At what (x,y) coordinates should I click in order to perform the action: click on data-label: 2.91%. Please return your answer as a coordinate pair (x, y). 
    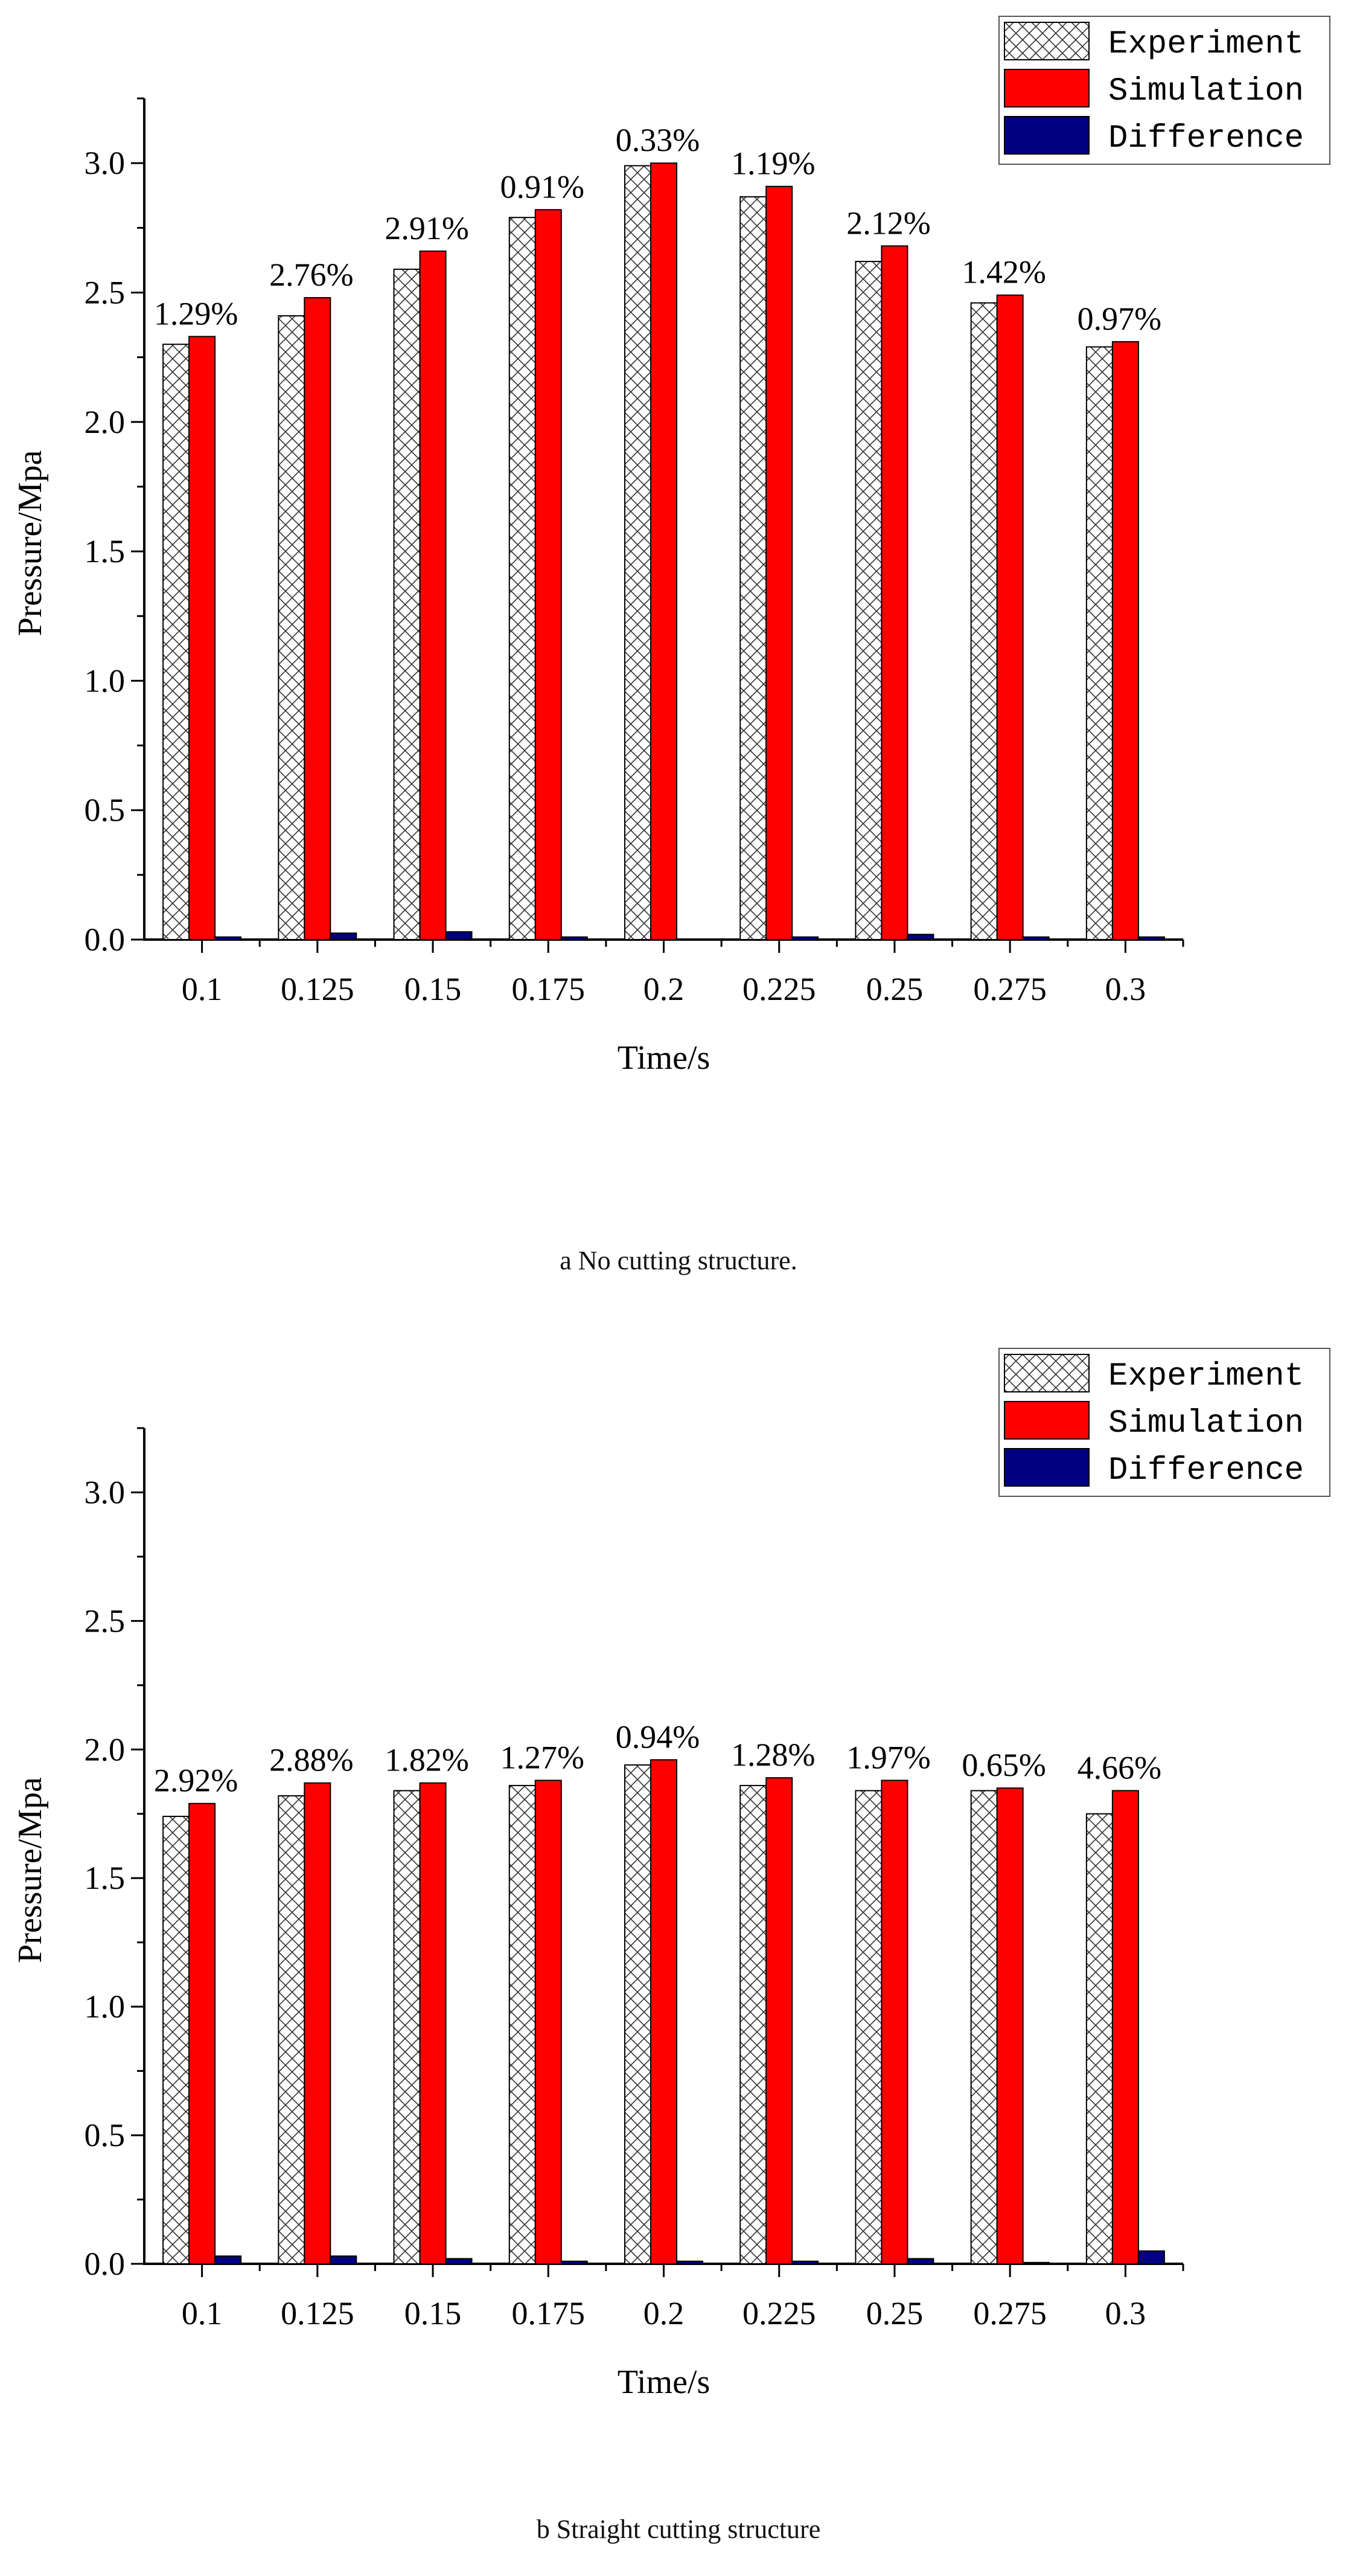
    Looking at the image, I should click on (426, 228).